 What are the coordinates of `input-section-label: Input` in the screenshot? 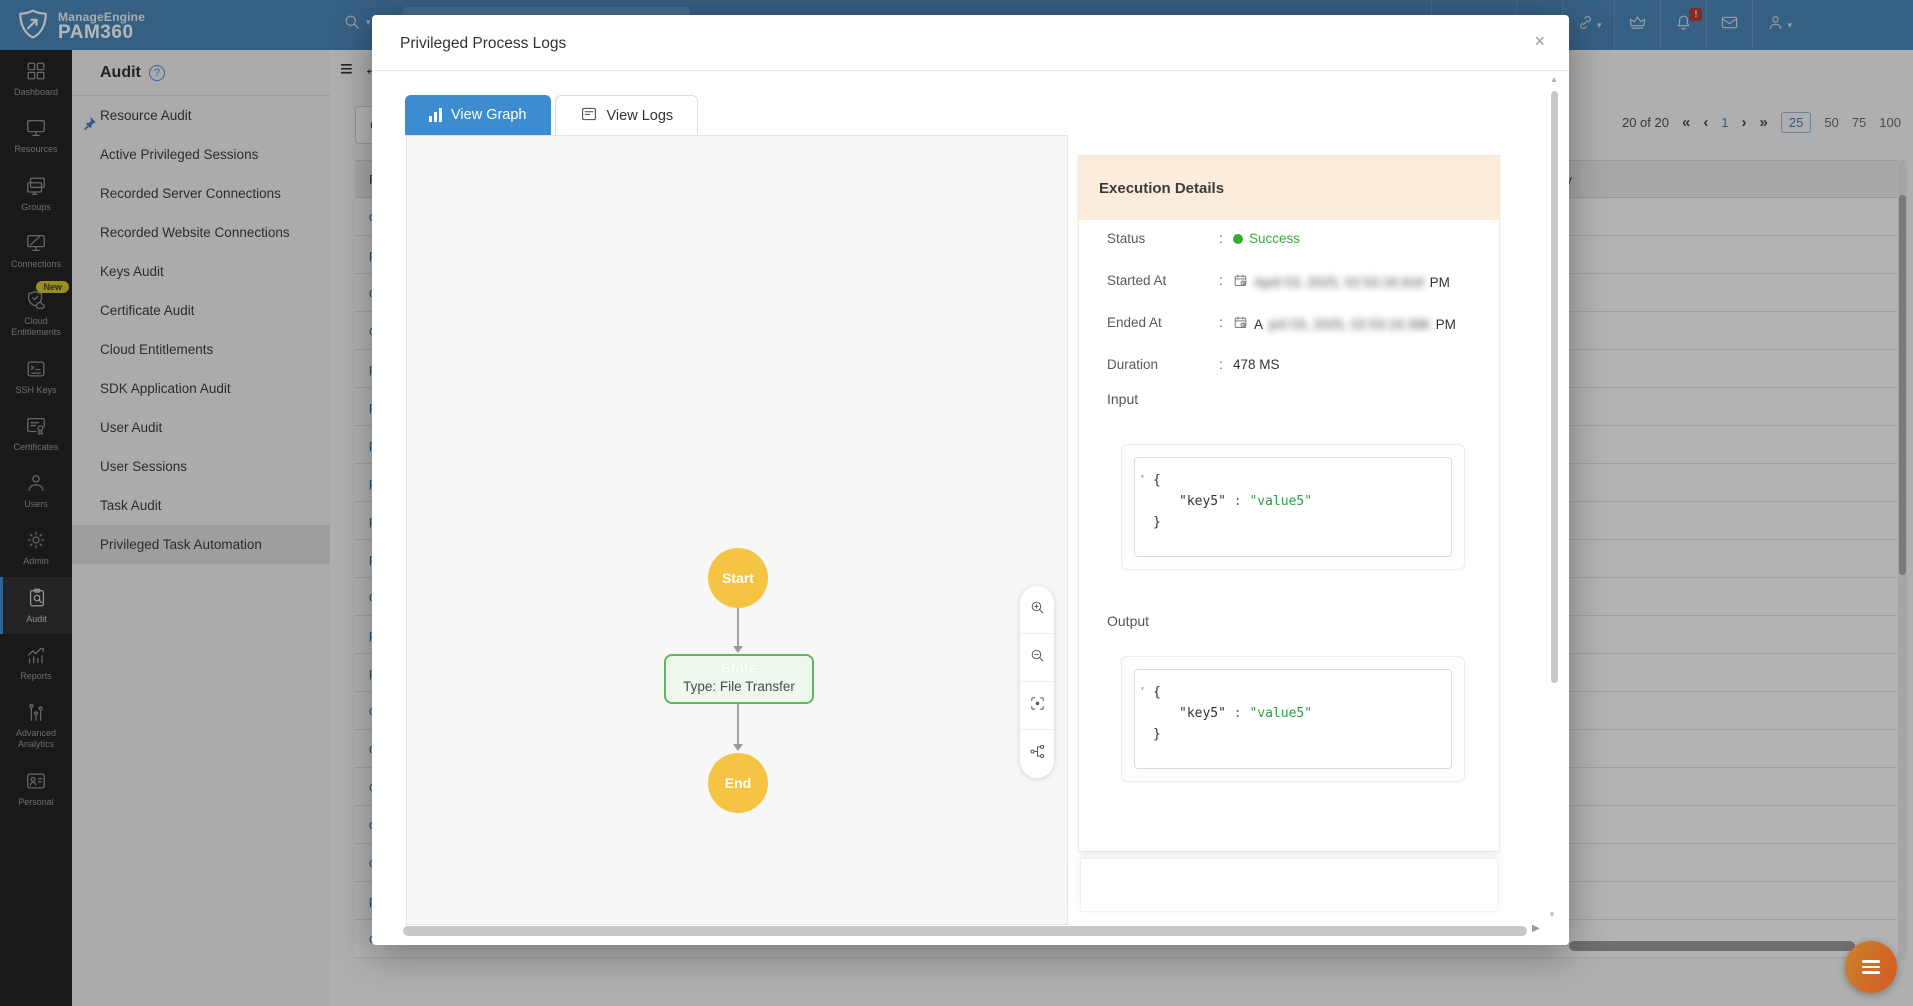 It's located at (1123, 399).